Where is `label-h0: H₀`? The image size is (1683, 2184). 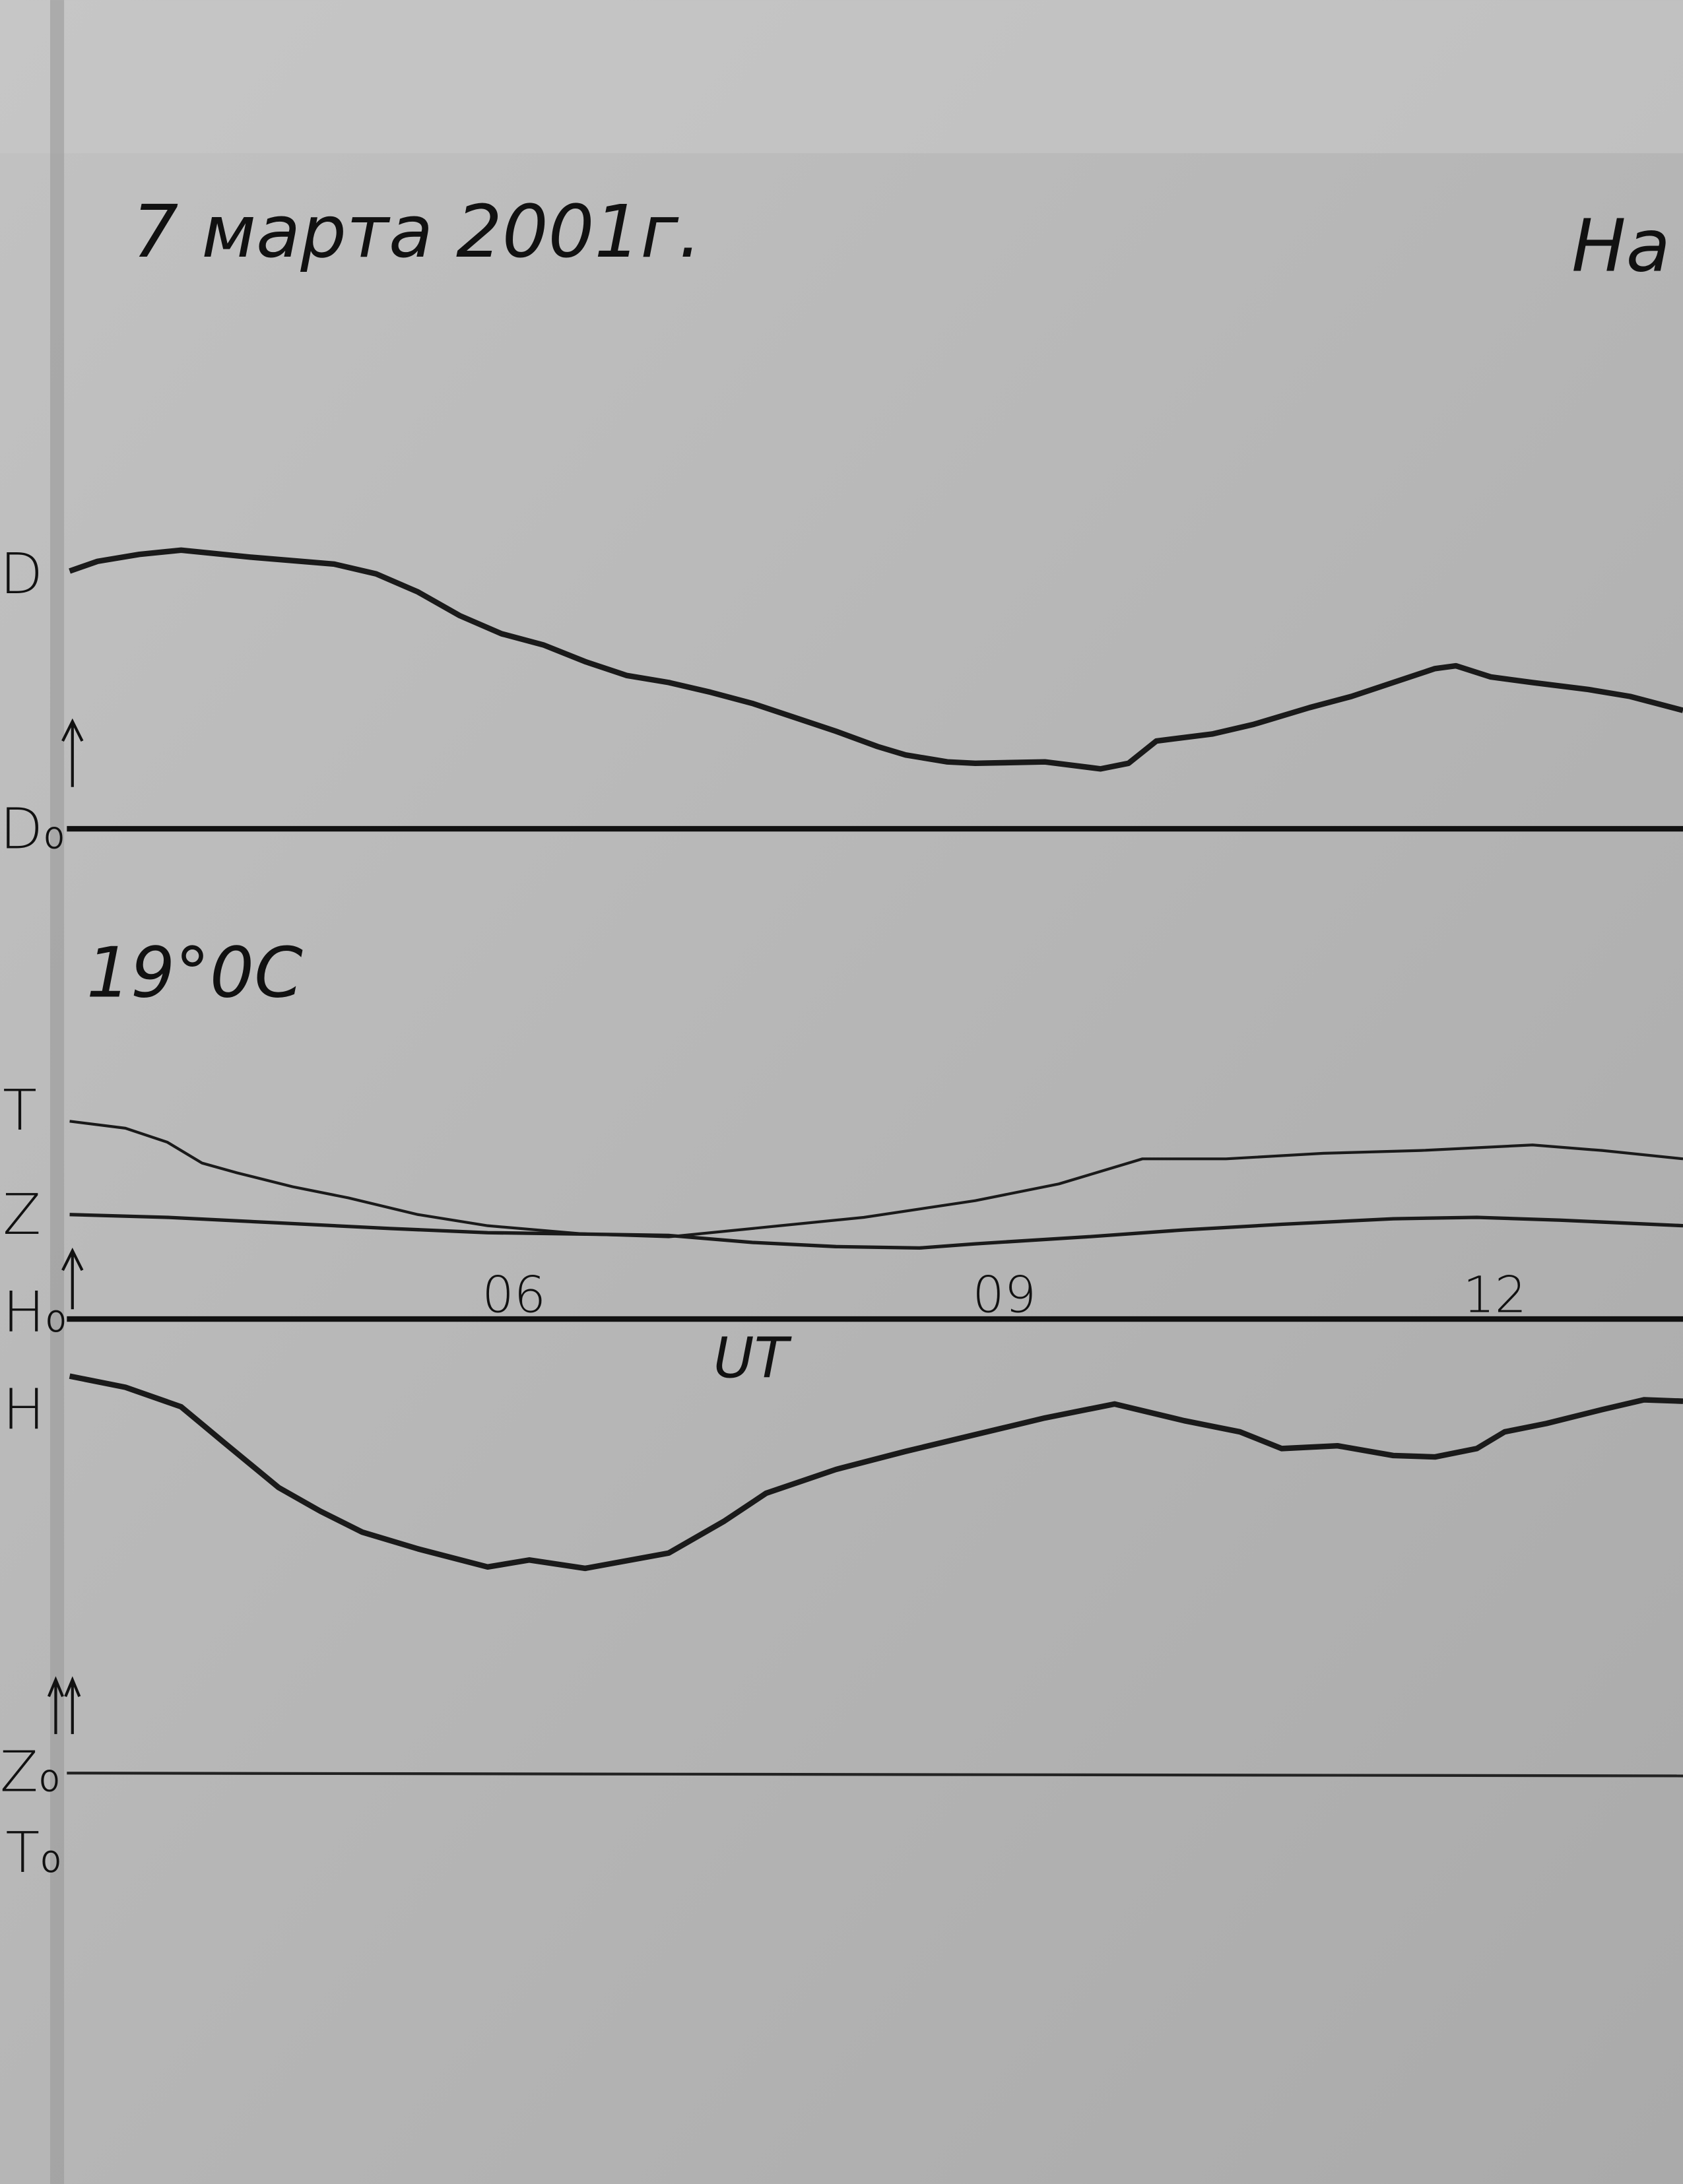 label-h0: H₀ is located at coordinates (35, 1312).